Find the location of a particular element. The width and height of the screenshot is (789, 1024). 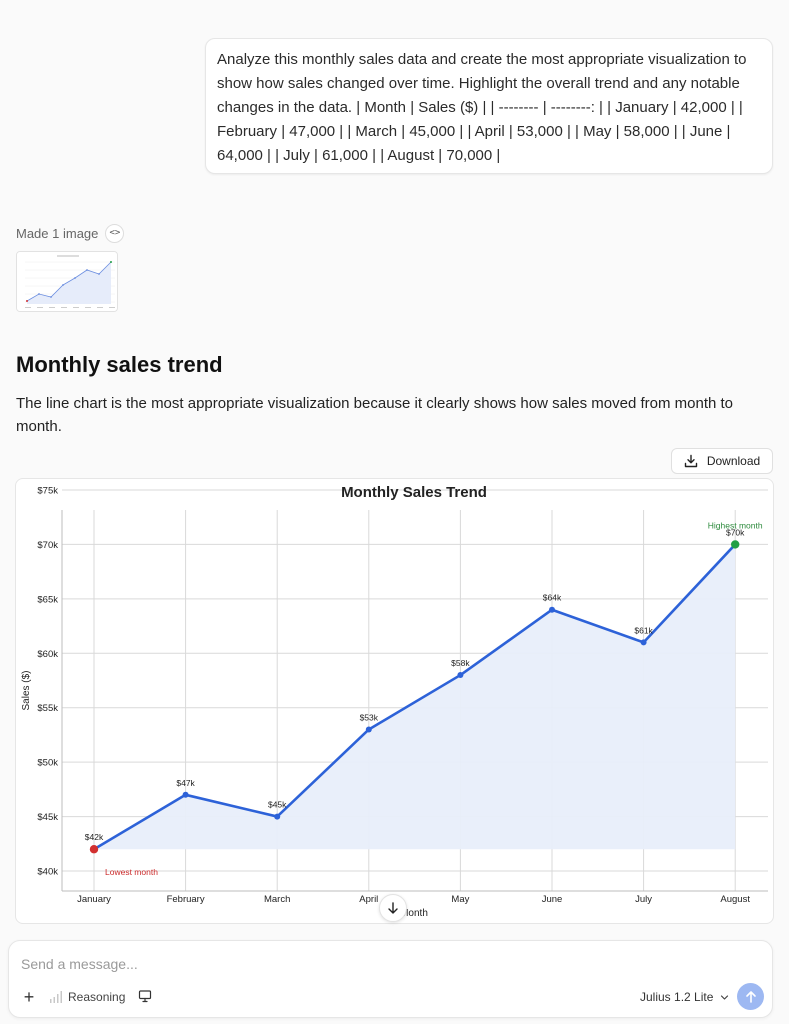

reasoning-toggle: Reasoning is located at coordinates (87, 997).